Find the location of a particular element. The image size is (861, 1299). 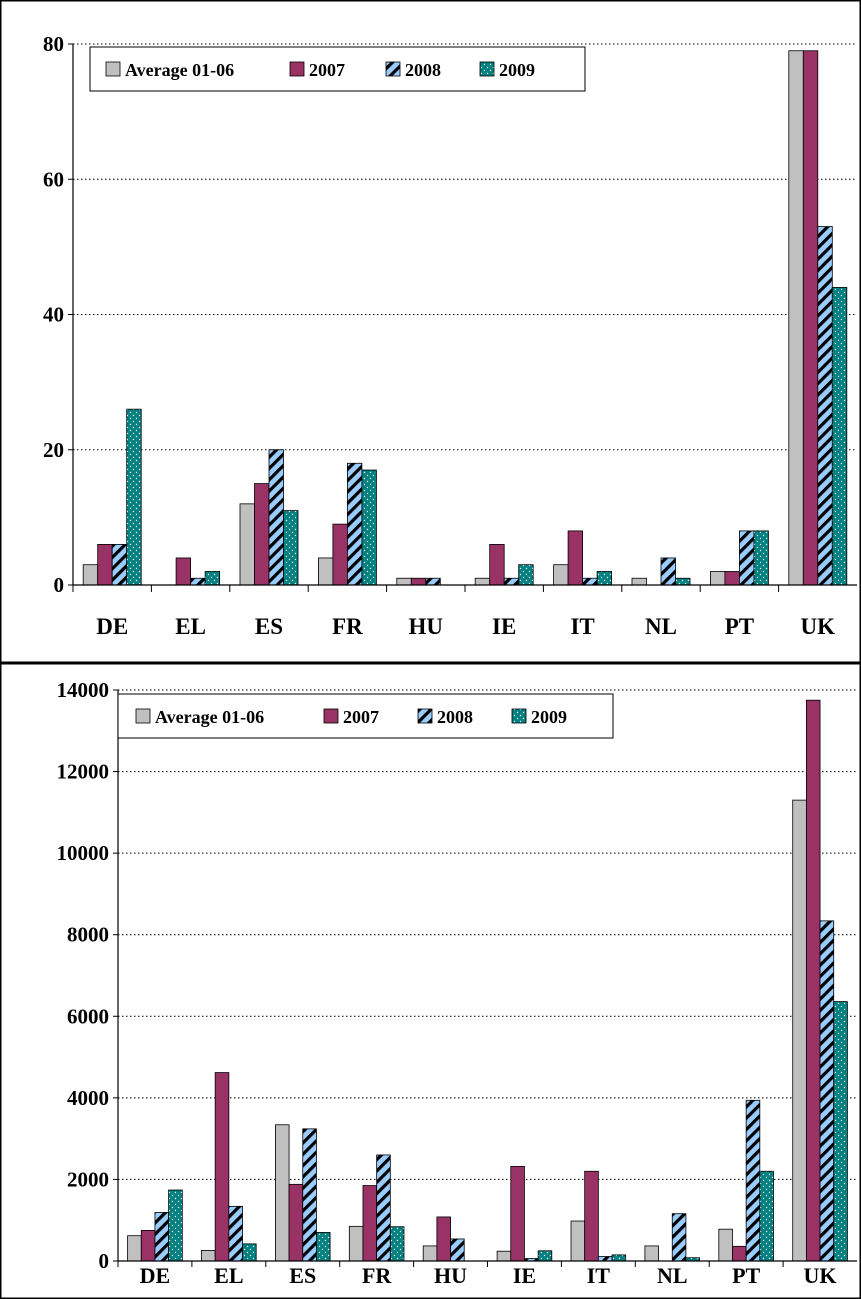

legend: Average 01-06 2007 2008 2009 is located at coordinates (337, 69).